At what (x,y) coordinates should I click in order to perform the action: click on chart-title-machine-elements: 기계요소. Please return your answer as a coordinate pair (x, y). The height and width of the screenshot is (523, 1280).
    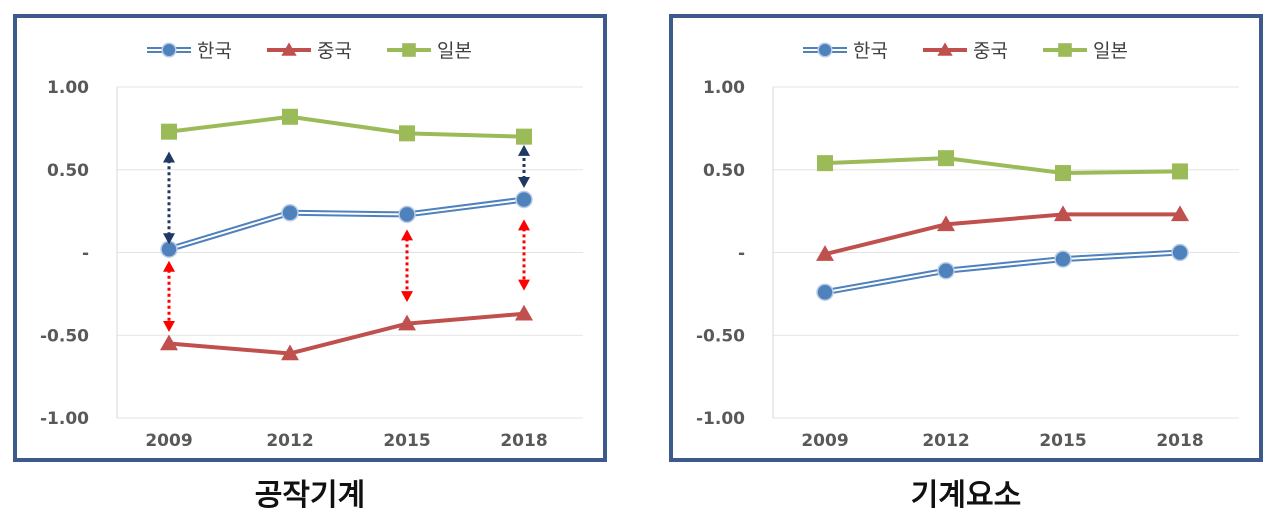
    Looking at the image, I should click on (966, 495).